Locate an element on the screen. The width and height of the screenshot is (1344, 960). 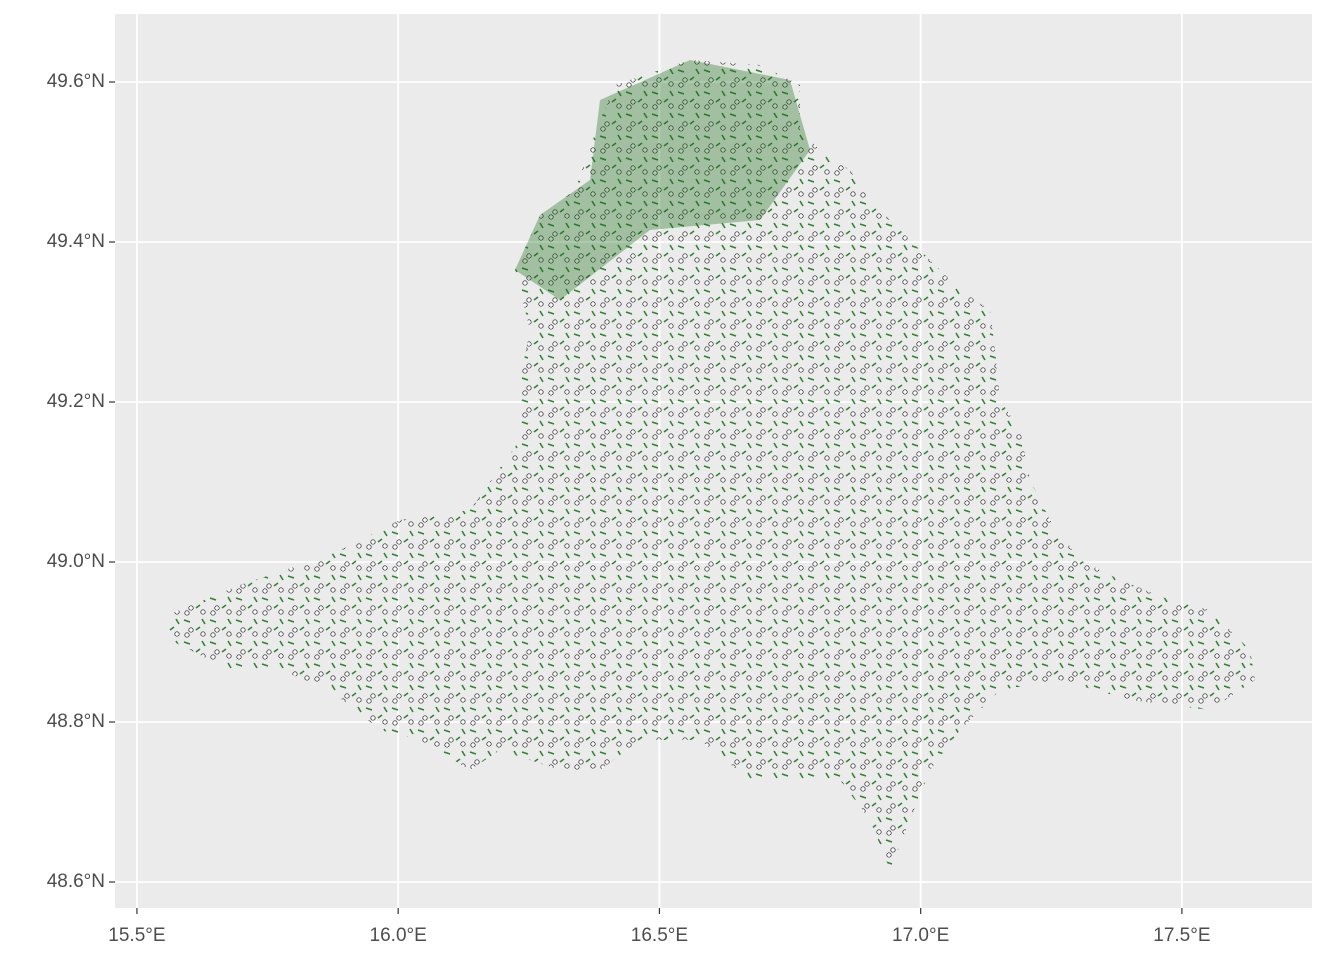
x-tick-label: 16.5°E is located at coordinates (659, 935).